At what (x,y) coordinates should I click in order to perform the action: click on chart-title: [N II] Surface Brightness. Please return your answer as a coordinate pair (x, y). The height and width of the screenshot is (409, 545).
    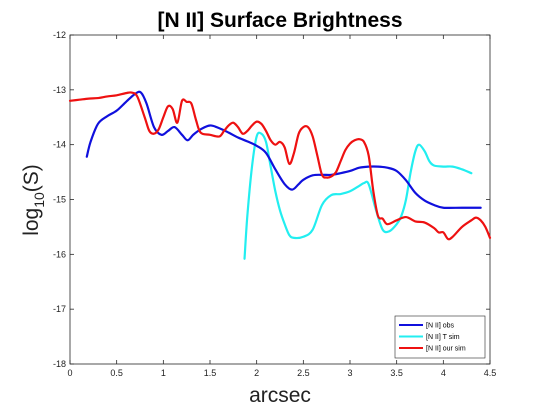
    Looking at the image, I should click on (279, 20).